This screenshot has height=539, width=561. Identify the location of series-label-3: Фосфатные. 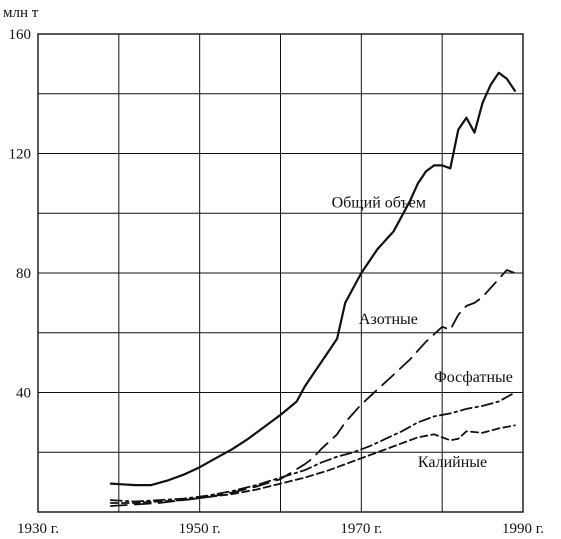
(473, 377).